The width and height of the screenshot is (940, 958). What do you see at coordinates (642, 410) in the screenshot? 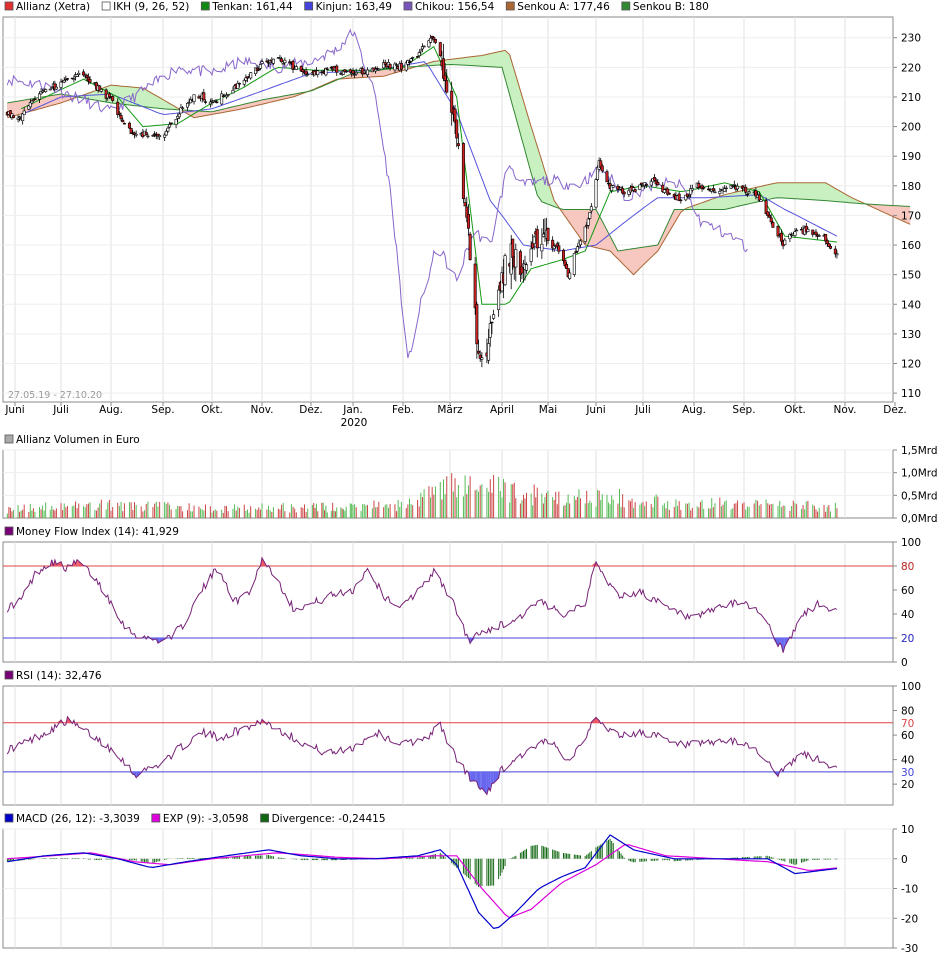
I see `x-tick-label: Juli` at bounding box center [642, 410].